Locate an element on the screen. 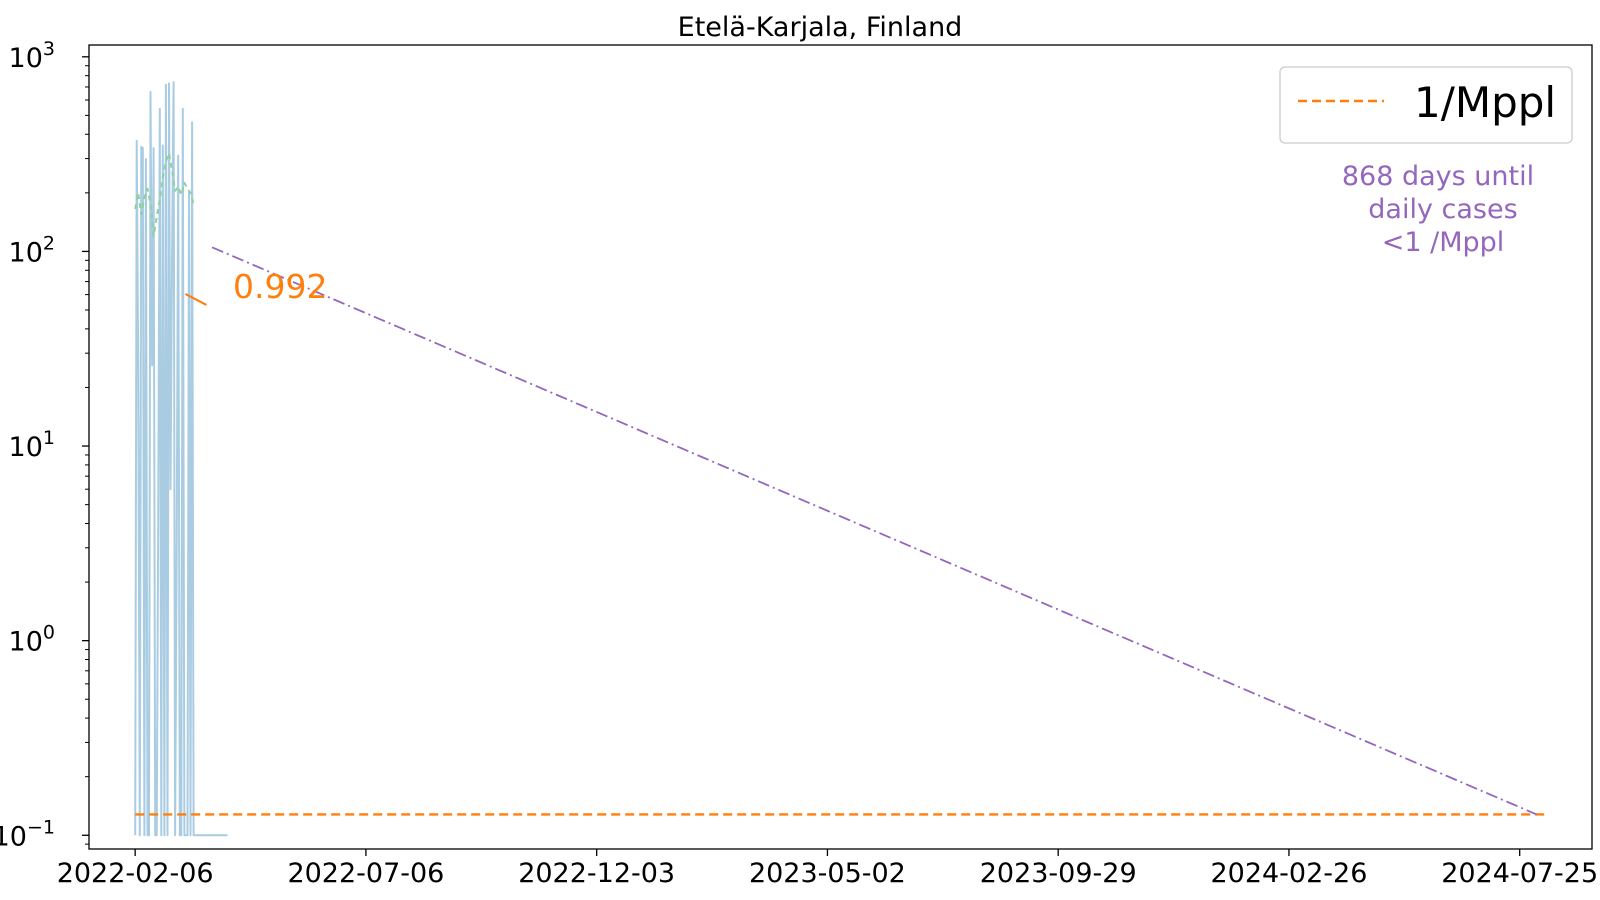 The height and width of the screenshot is (900, 1600). x-tick-label: 2022-12-03 is located at coordinates (596, 873).